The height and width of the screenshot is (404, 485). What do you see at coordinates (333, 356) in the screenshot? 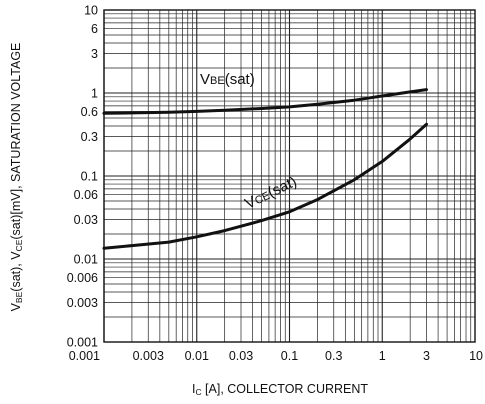
I see `x-tick-label: 0.3` at bounding box center [333, 356].